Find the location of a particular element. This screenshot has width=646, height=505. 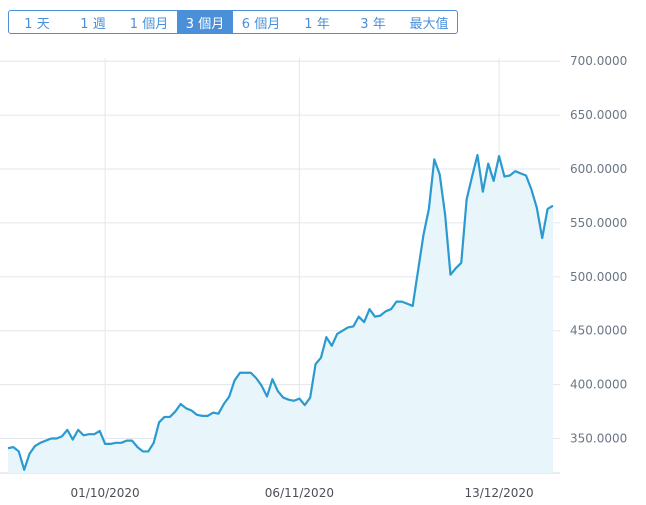

range-tab: 1 個月 is located at coordinates (149, 24).